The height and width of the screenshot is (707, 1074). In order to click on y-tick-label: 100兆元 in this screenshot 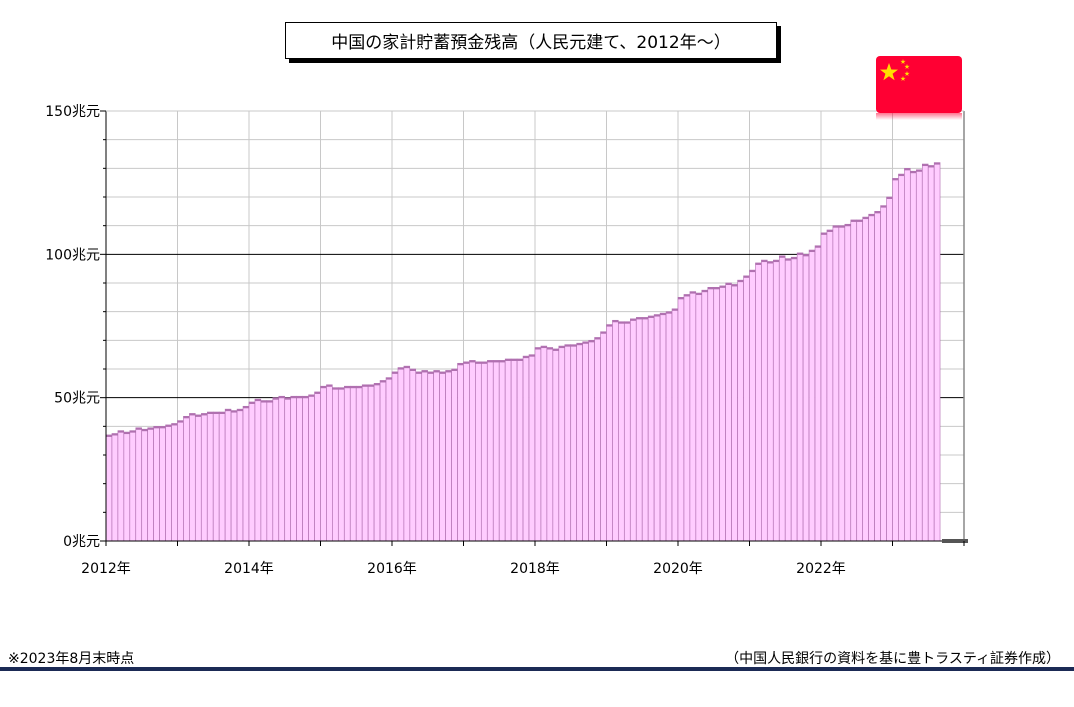, I will do `click(72, 255)`.